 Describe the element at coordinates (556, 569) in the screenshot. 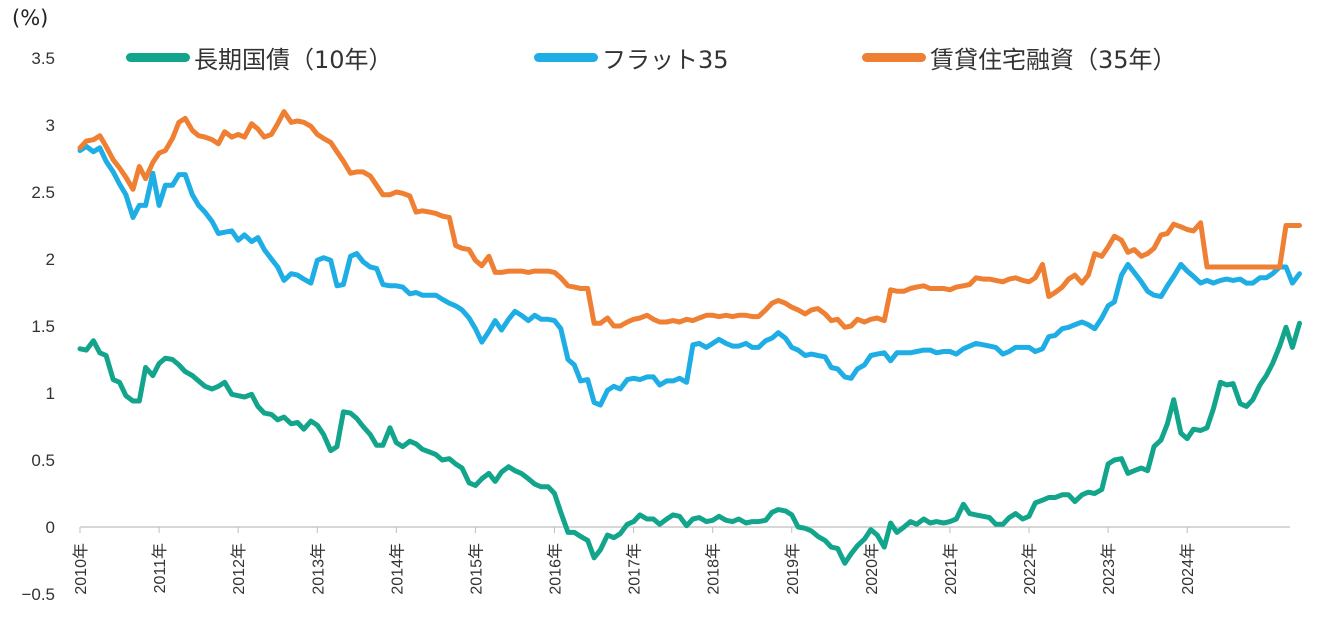

I see `x-tick-label: 2016年` at that location.